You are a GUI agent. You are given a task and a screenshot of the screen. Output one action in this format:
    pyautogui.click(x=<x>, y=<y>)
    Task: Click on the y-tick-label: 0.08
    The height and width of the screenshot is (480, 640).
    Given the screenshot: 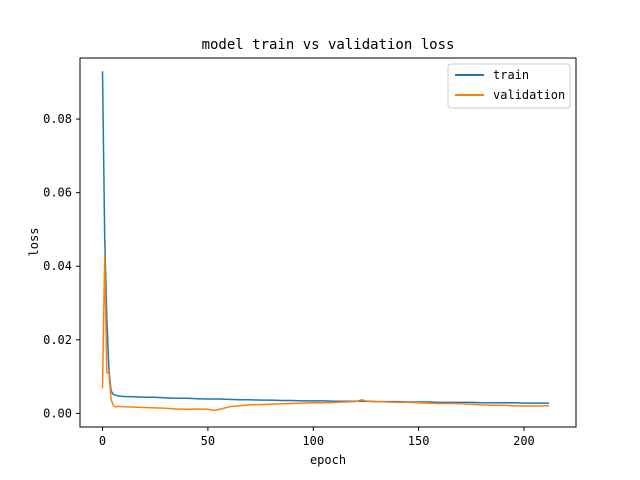 What is the action you would take?
    pyautogui.click(x=57, y=119)
    